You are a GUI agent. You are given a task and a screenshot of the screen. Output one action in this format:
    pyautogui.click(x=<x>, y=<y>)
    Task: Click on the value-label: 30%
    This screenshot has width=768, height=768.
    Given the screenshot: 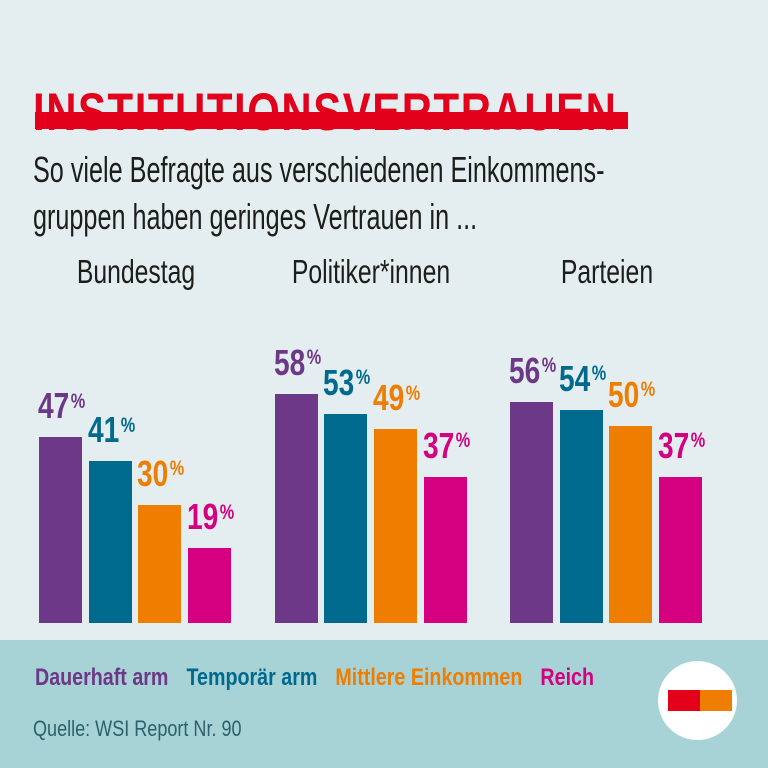 What is the action you would take?
    pyautogui.click(x=161, y=473)
    